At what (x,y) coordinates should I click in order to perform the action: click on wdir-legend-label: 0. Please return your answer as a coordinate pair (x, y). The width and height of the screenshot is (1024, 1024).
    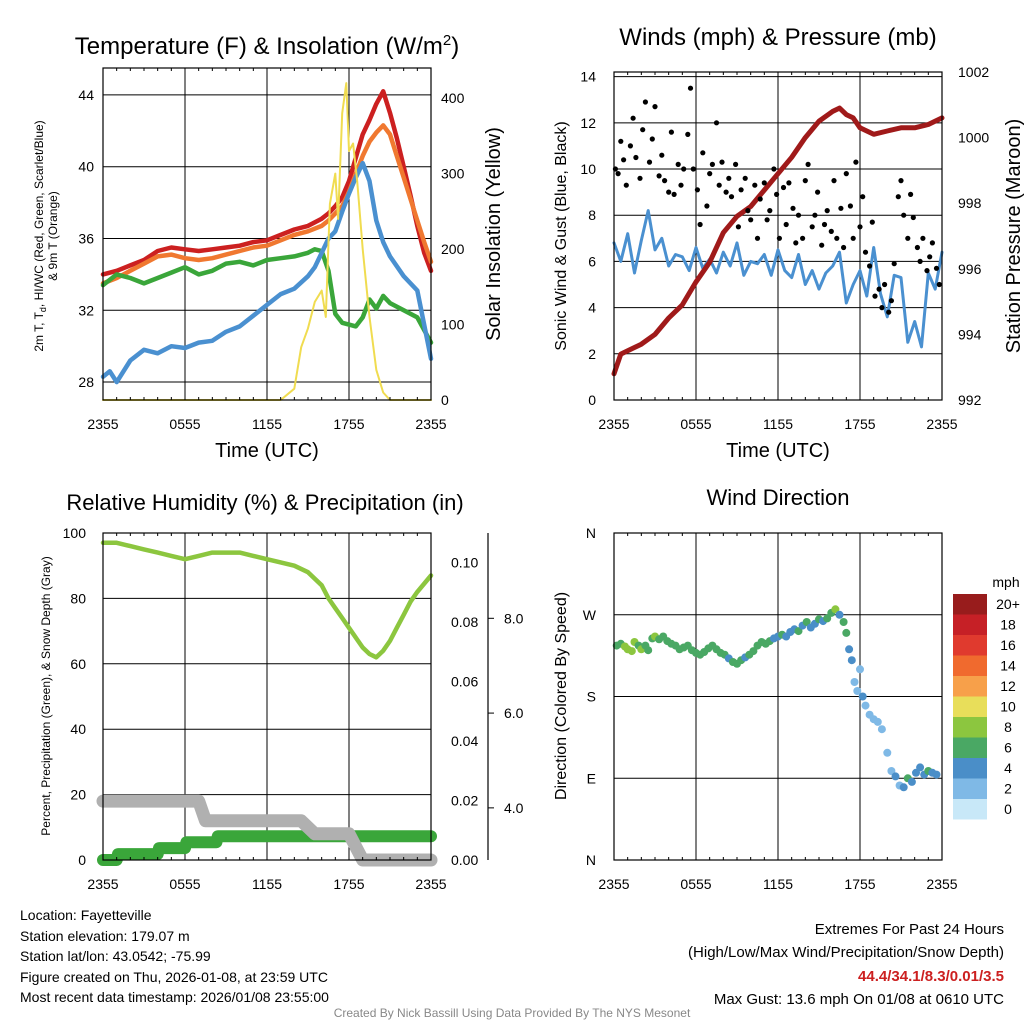
    Looking at the image, I should click on (1008, 809).